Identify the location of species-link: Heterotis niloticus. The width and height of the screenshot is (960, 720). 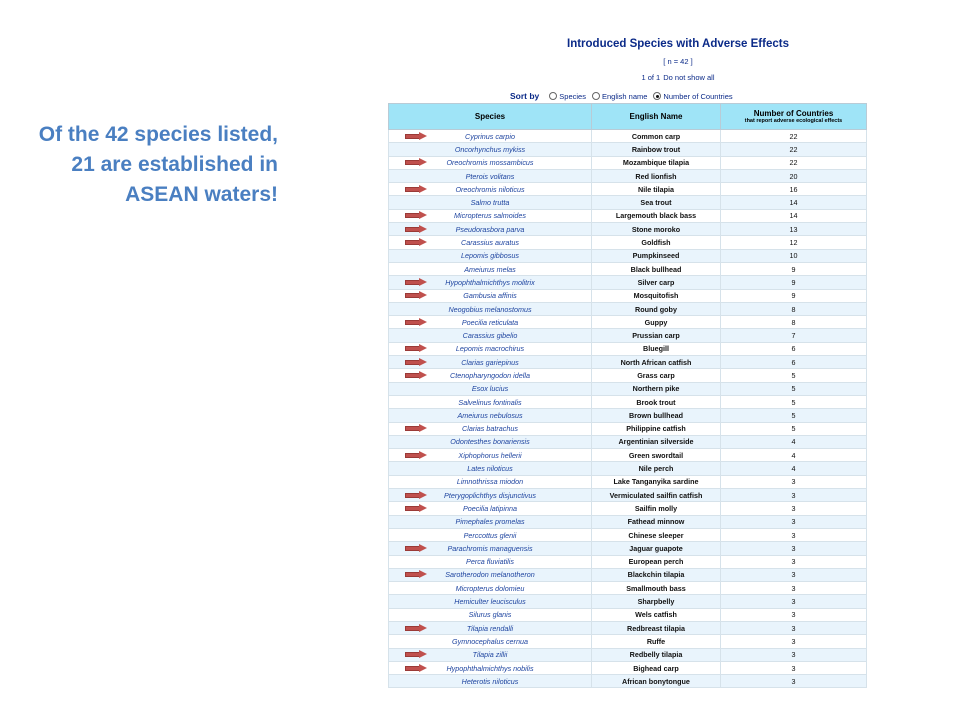
(490, 681).